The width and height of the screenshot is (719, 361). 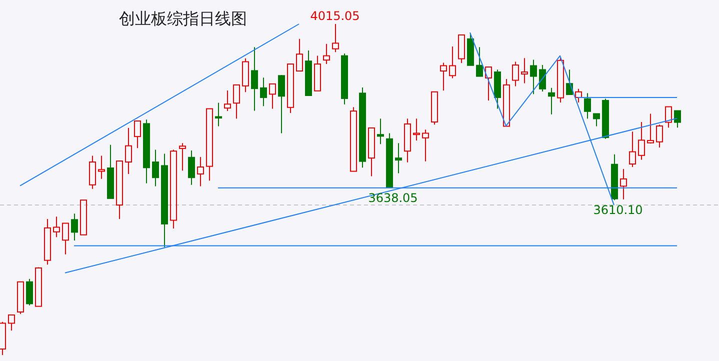 What do you see at coordinates (183, 18) in the screenshot?
I see `chart-title: 创业板综指日线图` at bounding box center [183, 18].